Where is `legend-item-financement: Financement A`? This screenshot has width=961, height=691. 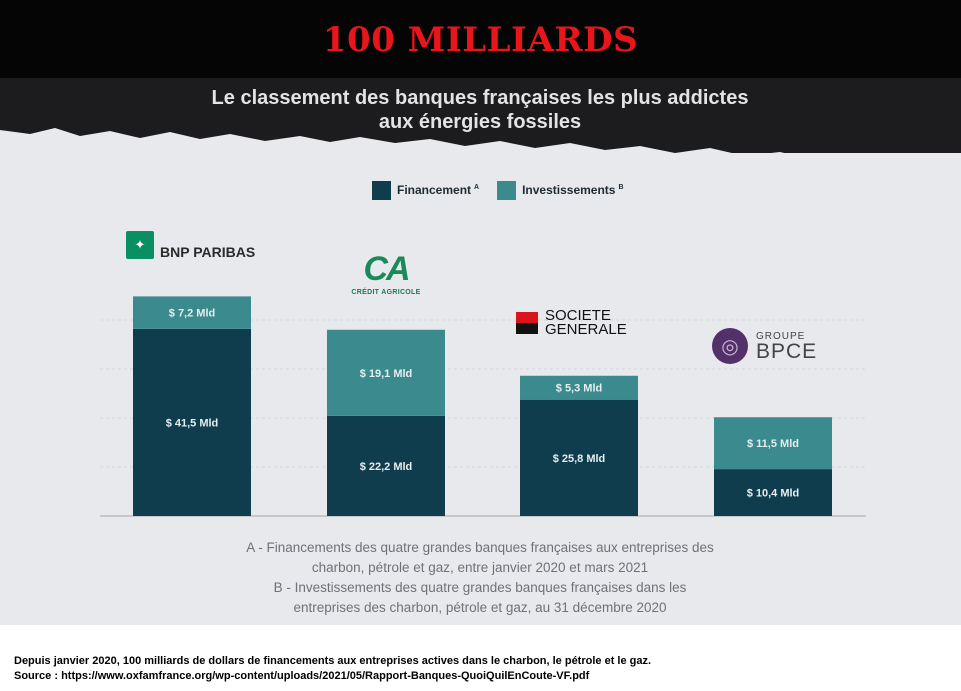 legend-item-financement: Financement A is located at coordinates (426, 190).